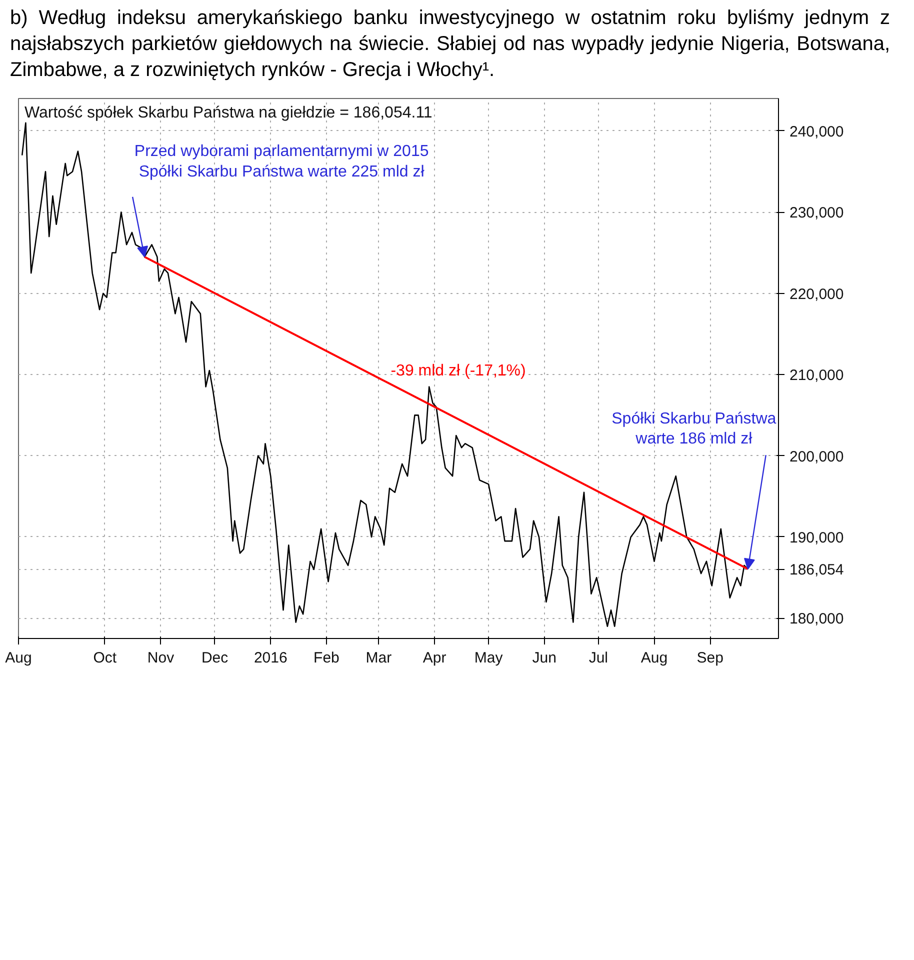 Image resolution: width=914 pixels, height=960 pixels. What do you see at coordinates (694, 429) in the screenshot?
I see `annotation: Spółki Skarbu Państwa warte 186 mld zł` at bounding box center [694, 429].